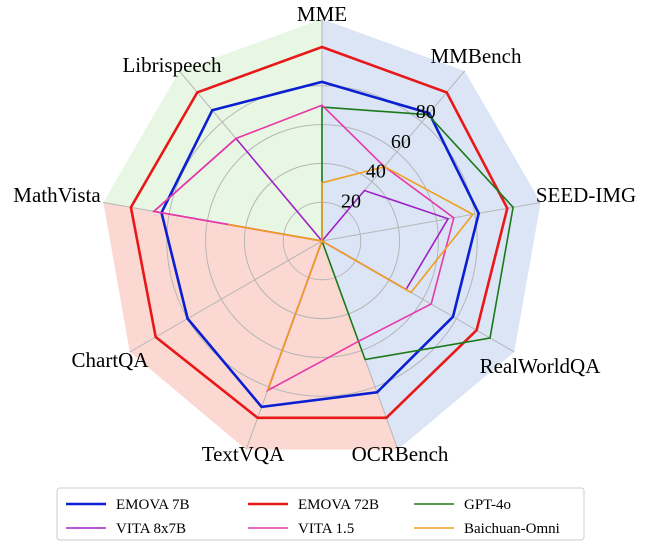  What do you see at coordinates (322, 14) in the screenshot?
I see `axis-label-mme: MME` at bounding box center [322, 14].